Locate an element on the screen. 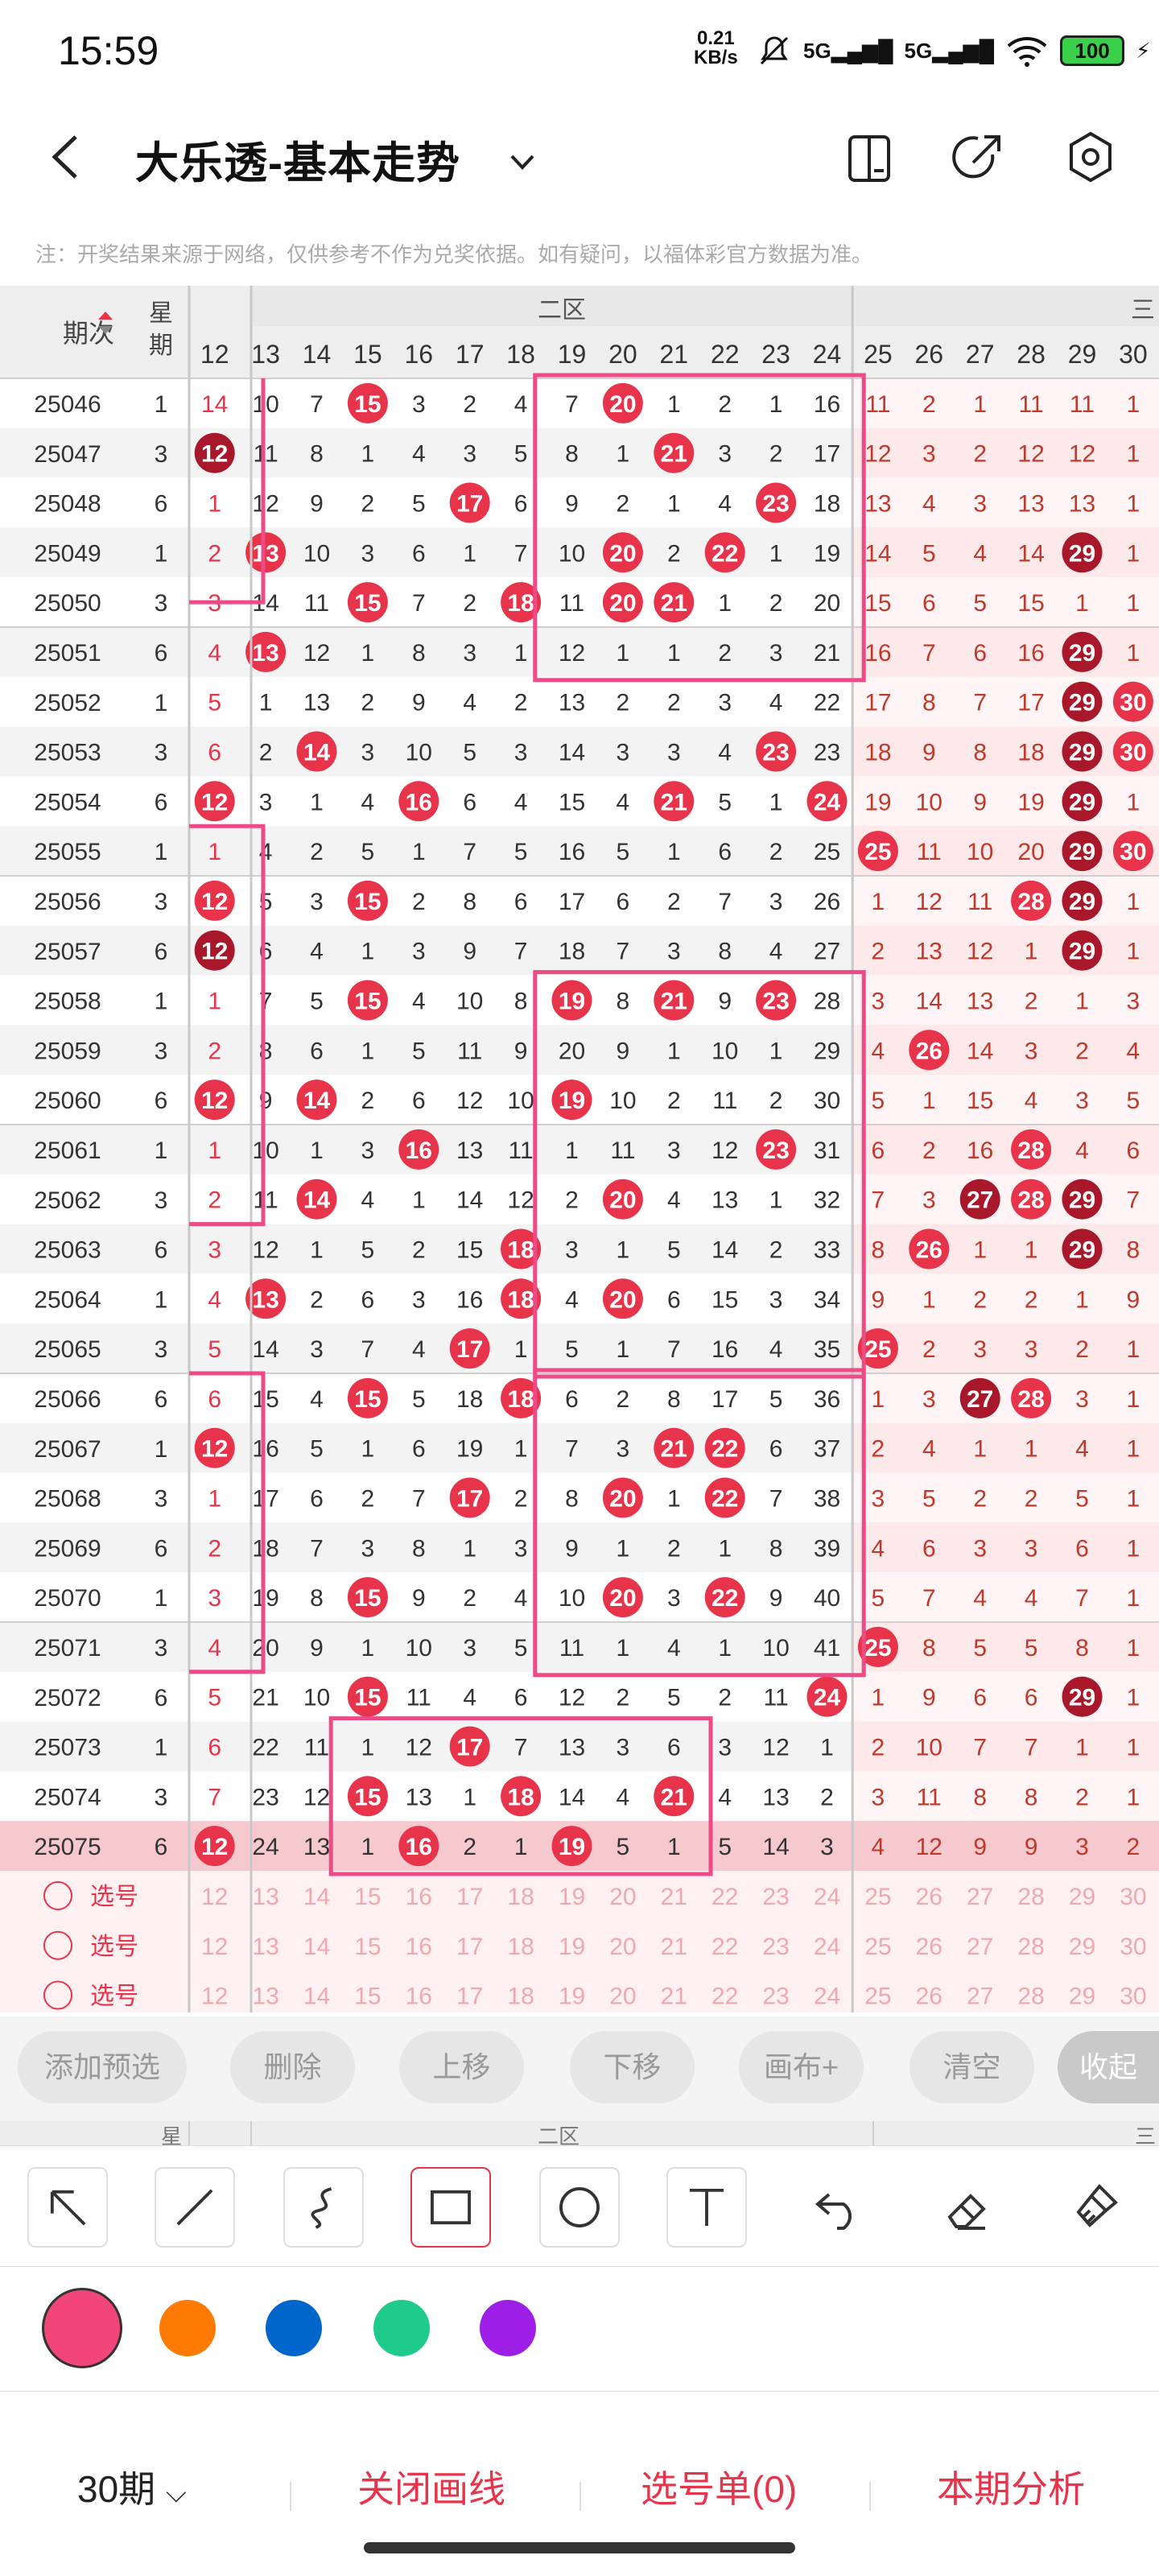  curve-tool-icon is located at coordinates (323, 2207).